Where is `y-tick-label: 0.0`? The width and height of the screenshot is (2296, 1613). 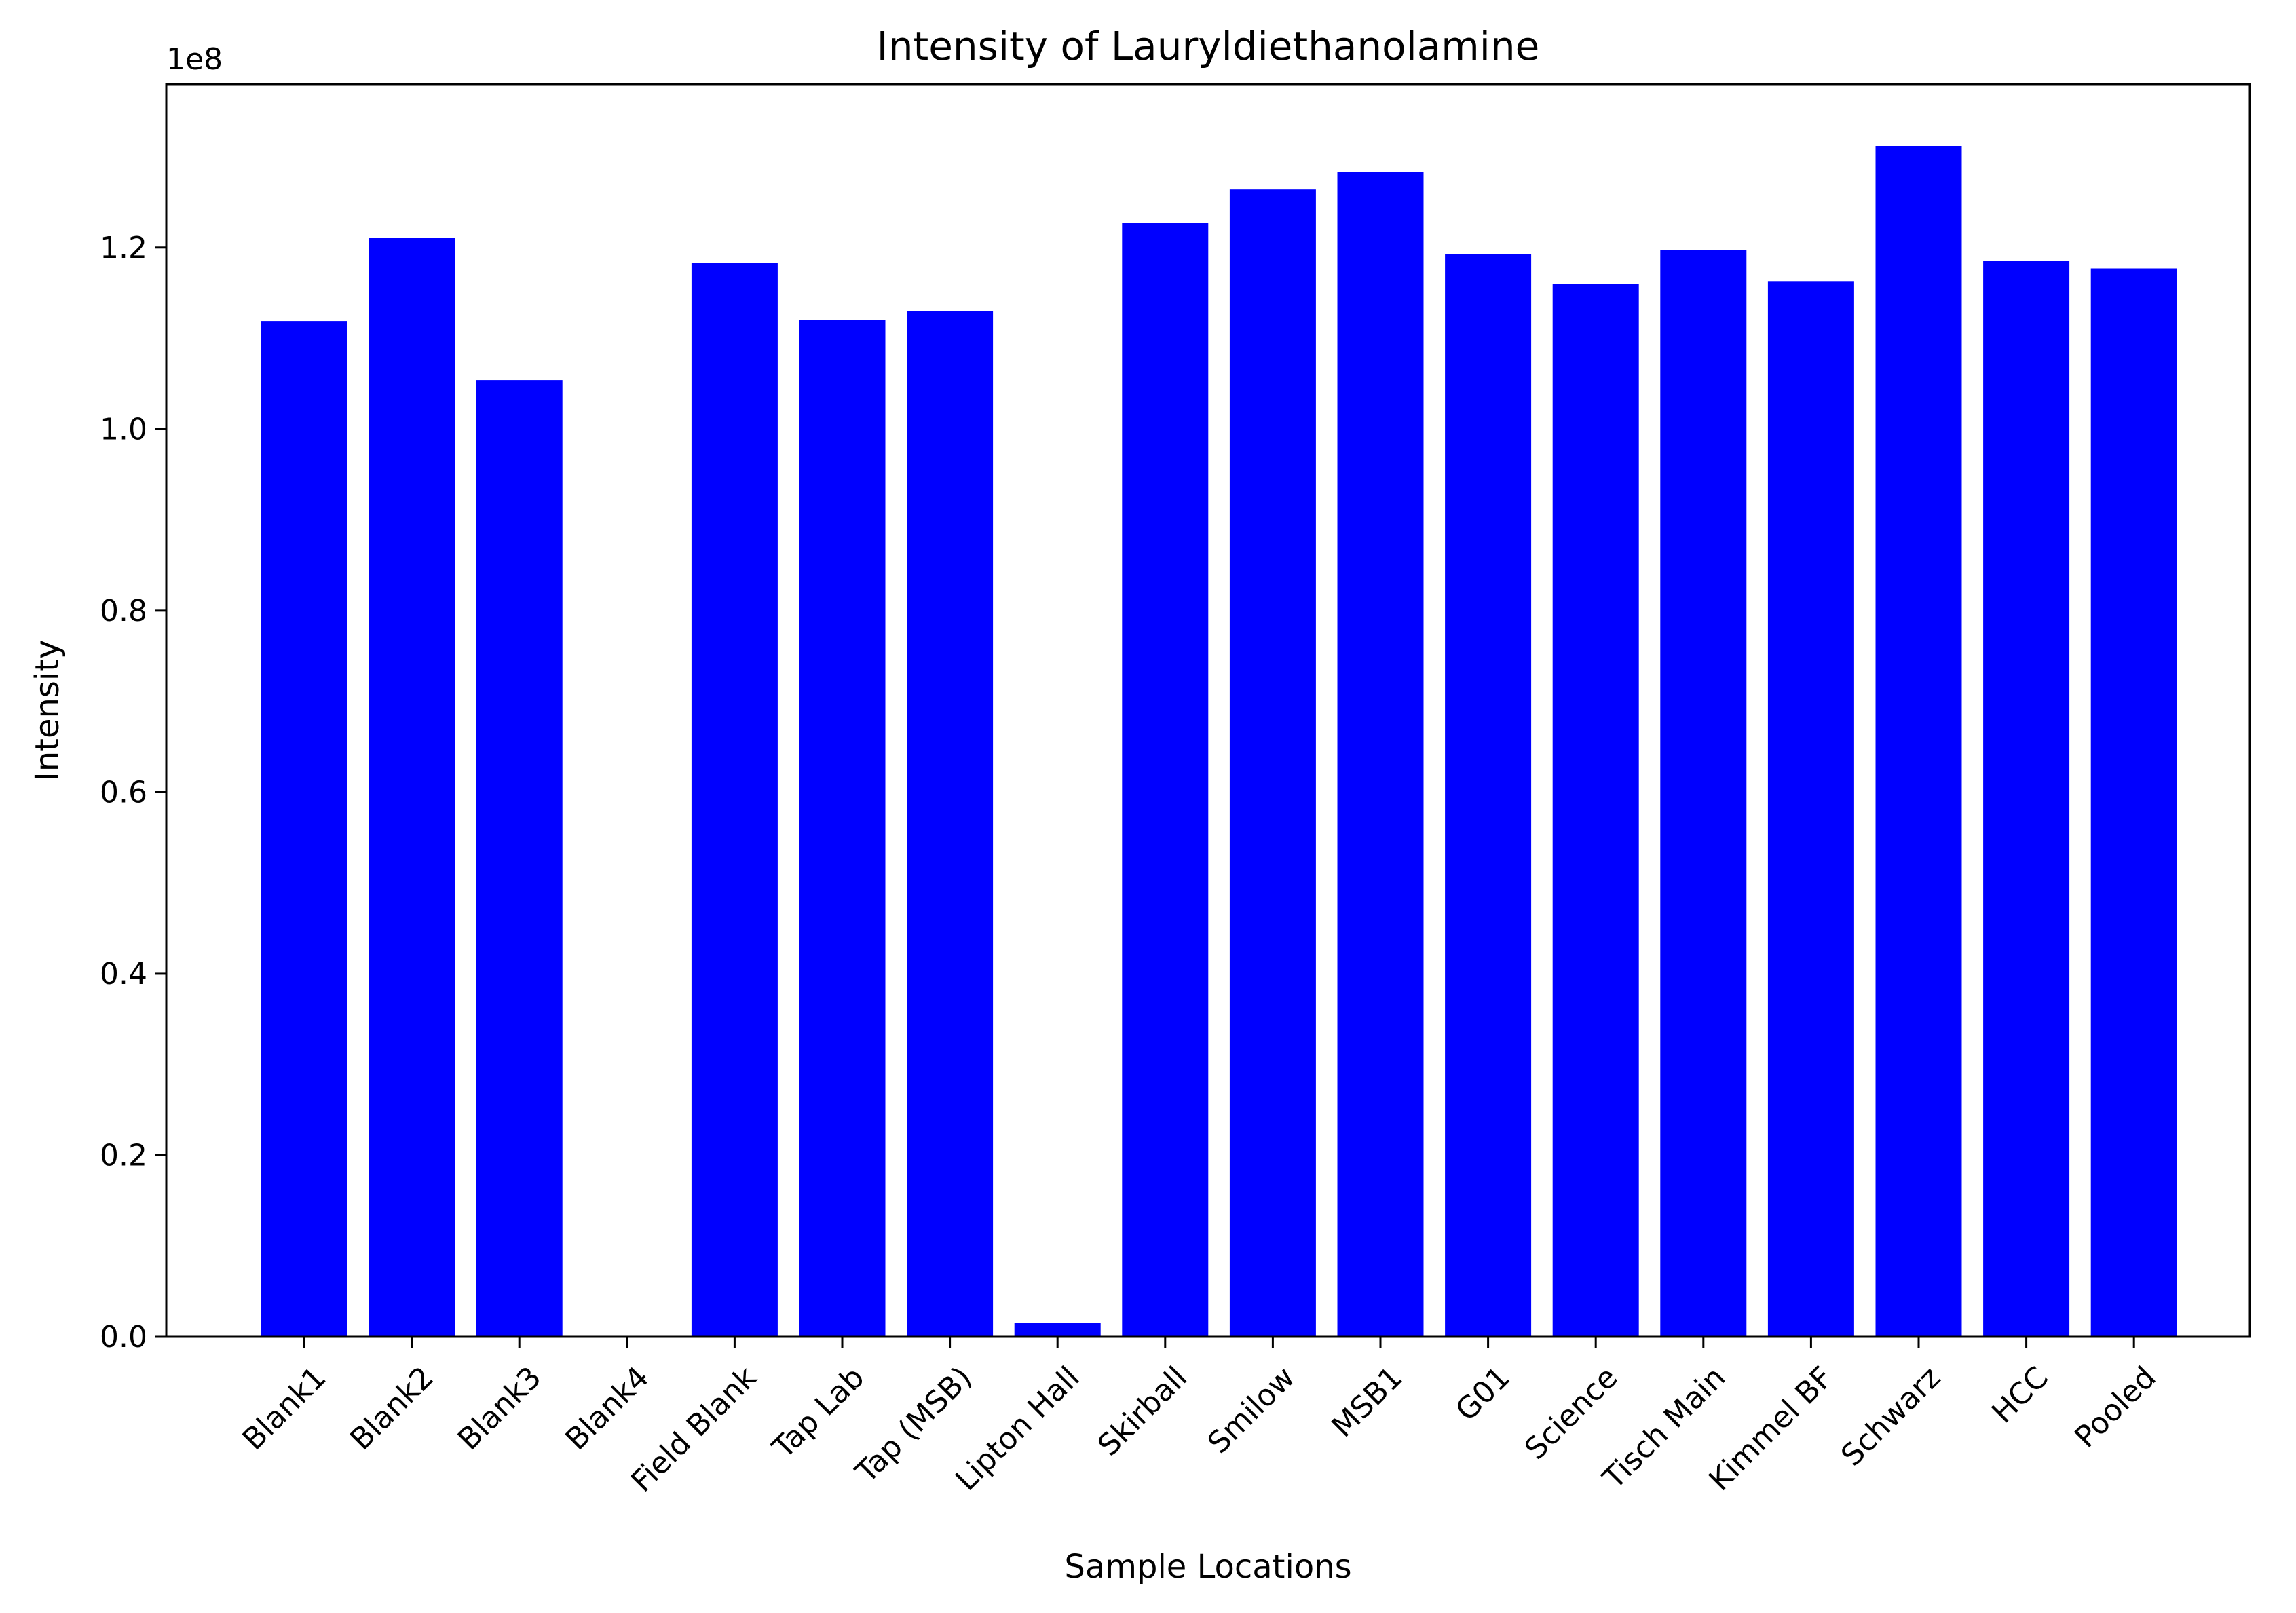
y-tick-label: 0.0 is located at coordinates (123, 1337).